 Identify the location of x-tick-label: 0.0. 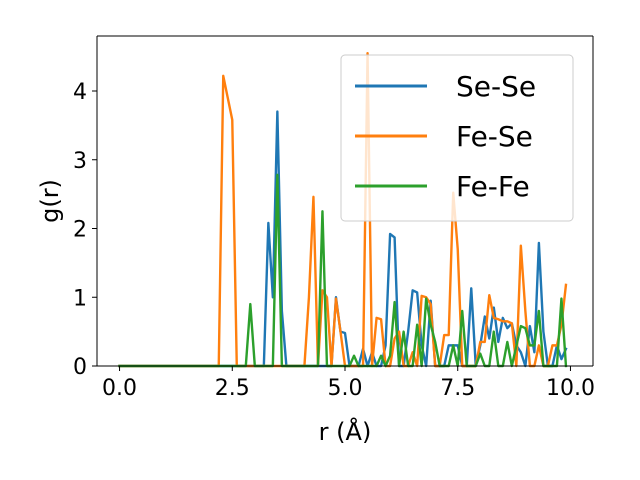
(119, 388).